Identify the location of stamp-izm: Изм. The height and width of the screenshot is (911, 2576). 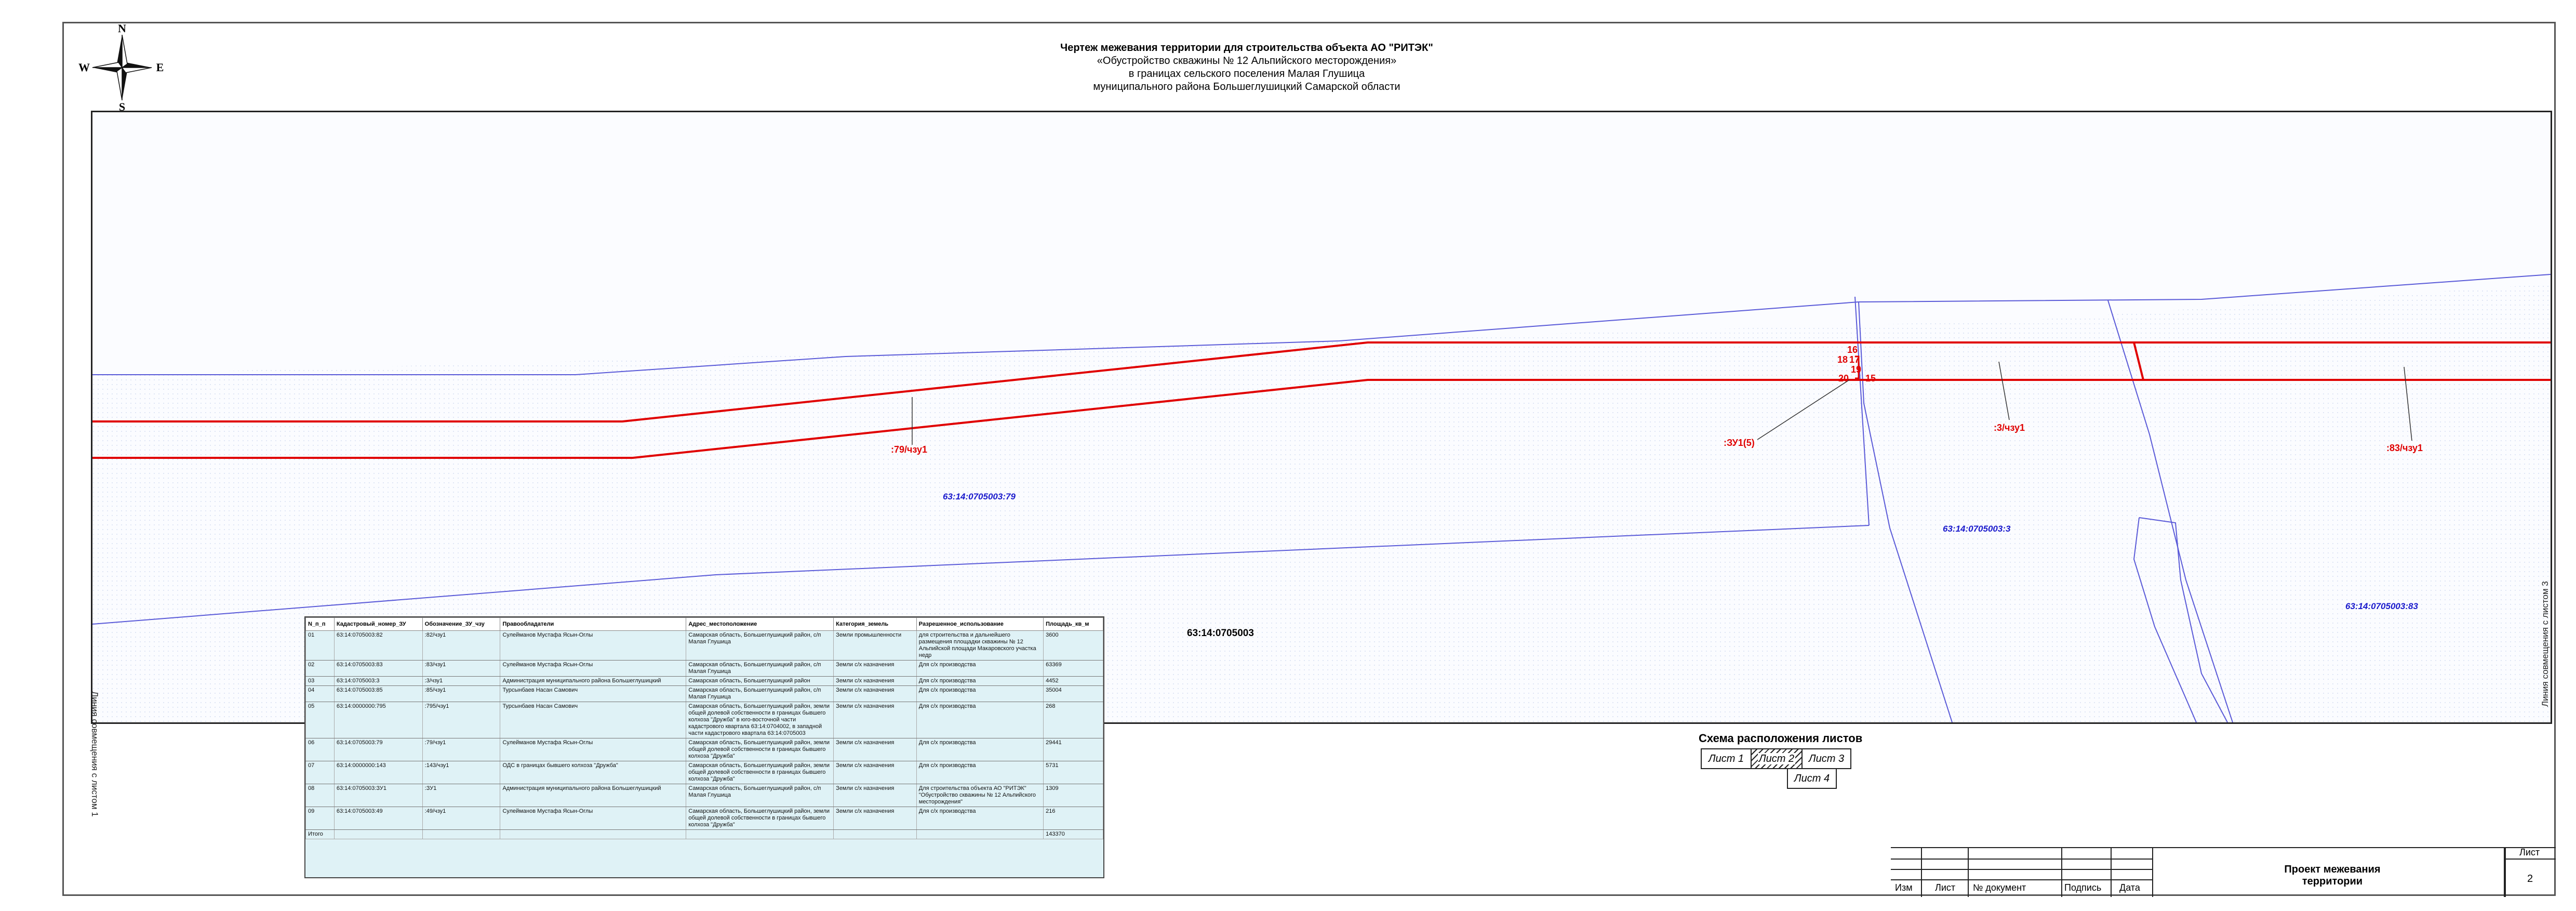
(1904, 888).